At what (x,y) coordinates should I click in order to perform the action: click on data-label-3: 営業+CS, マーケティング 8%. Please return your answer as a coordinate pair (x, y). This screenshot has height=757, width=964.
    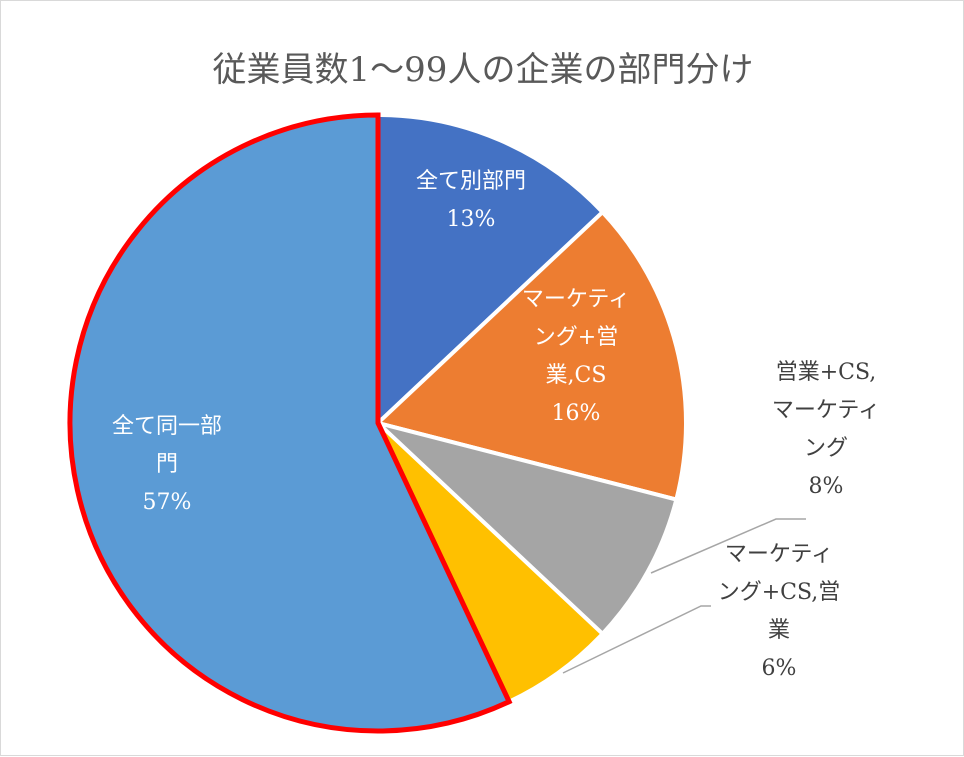
    Looking at the image, I should click on (826, 429).